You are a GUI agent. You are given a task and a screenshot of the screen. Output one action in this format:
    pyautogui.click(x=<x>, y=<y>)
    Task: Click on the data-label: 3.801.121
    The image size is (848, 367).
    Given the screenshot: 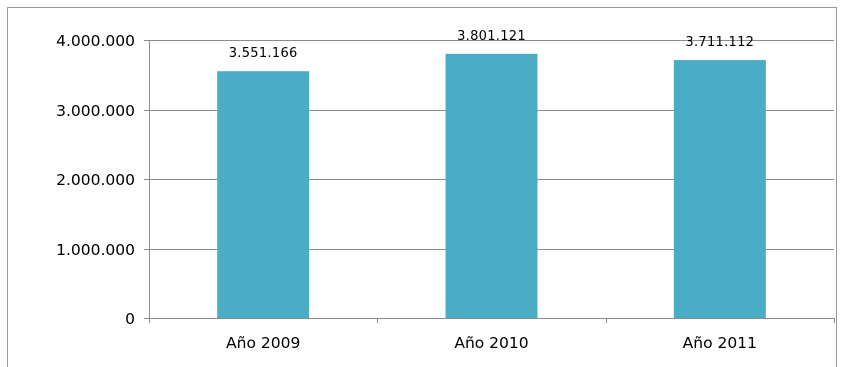 What is the action you would take?
    pyautogui.click(x=491, y=36)
    